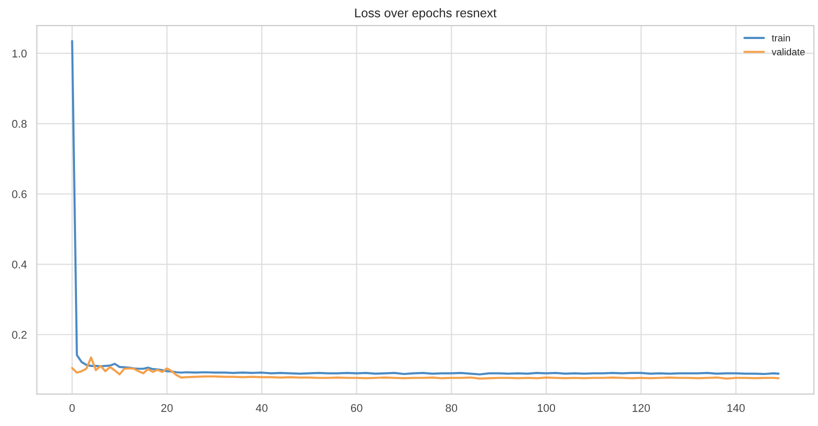  I want to click on line-series, so click(425, 368).